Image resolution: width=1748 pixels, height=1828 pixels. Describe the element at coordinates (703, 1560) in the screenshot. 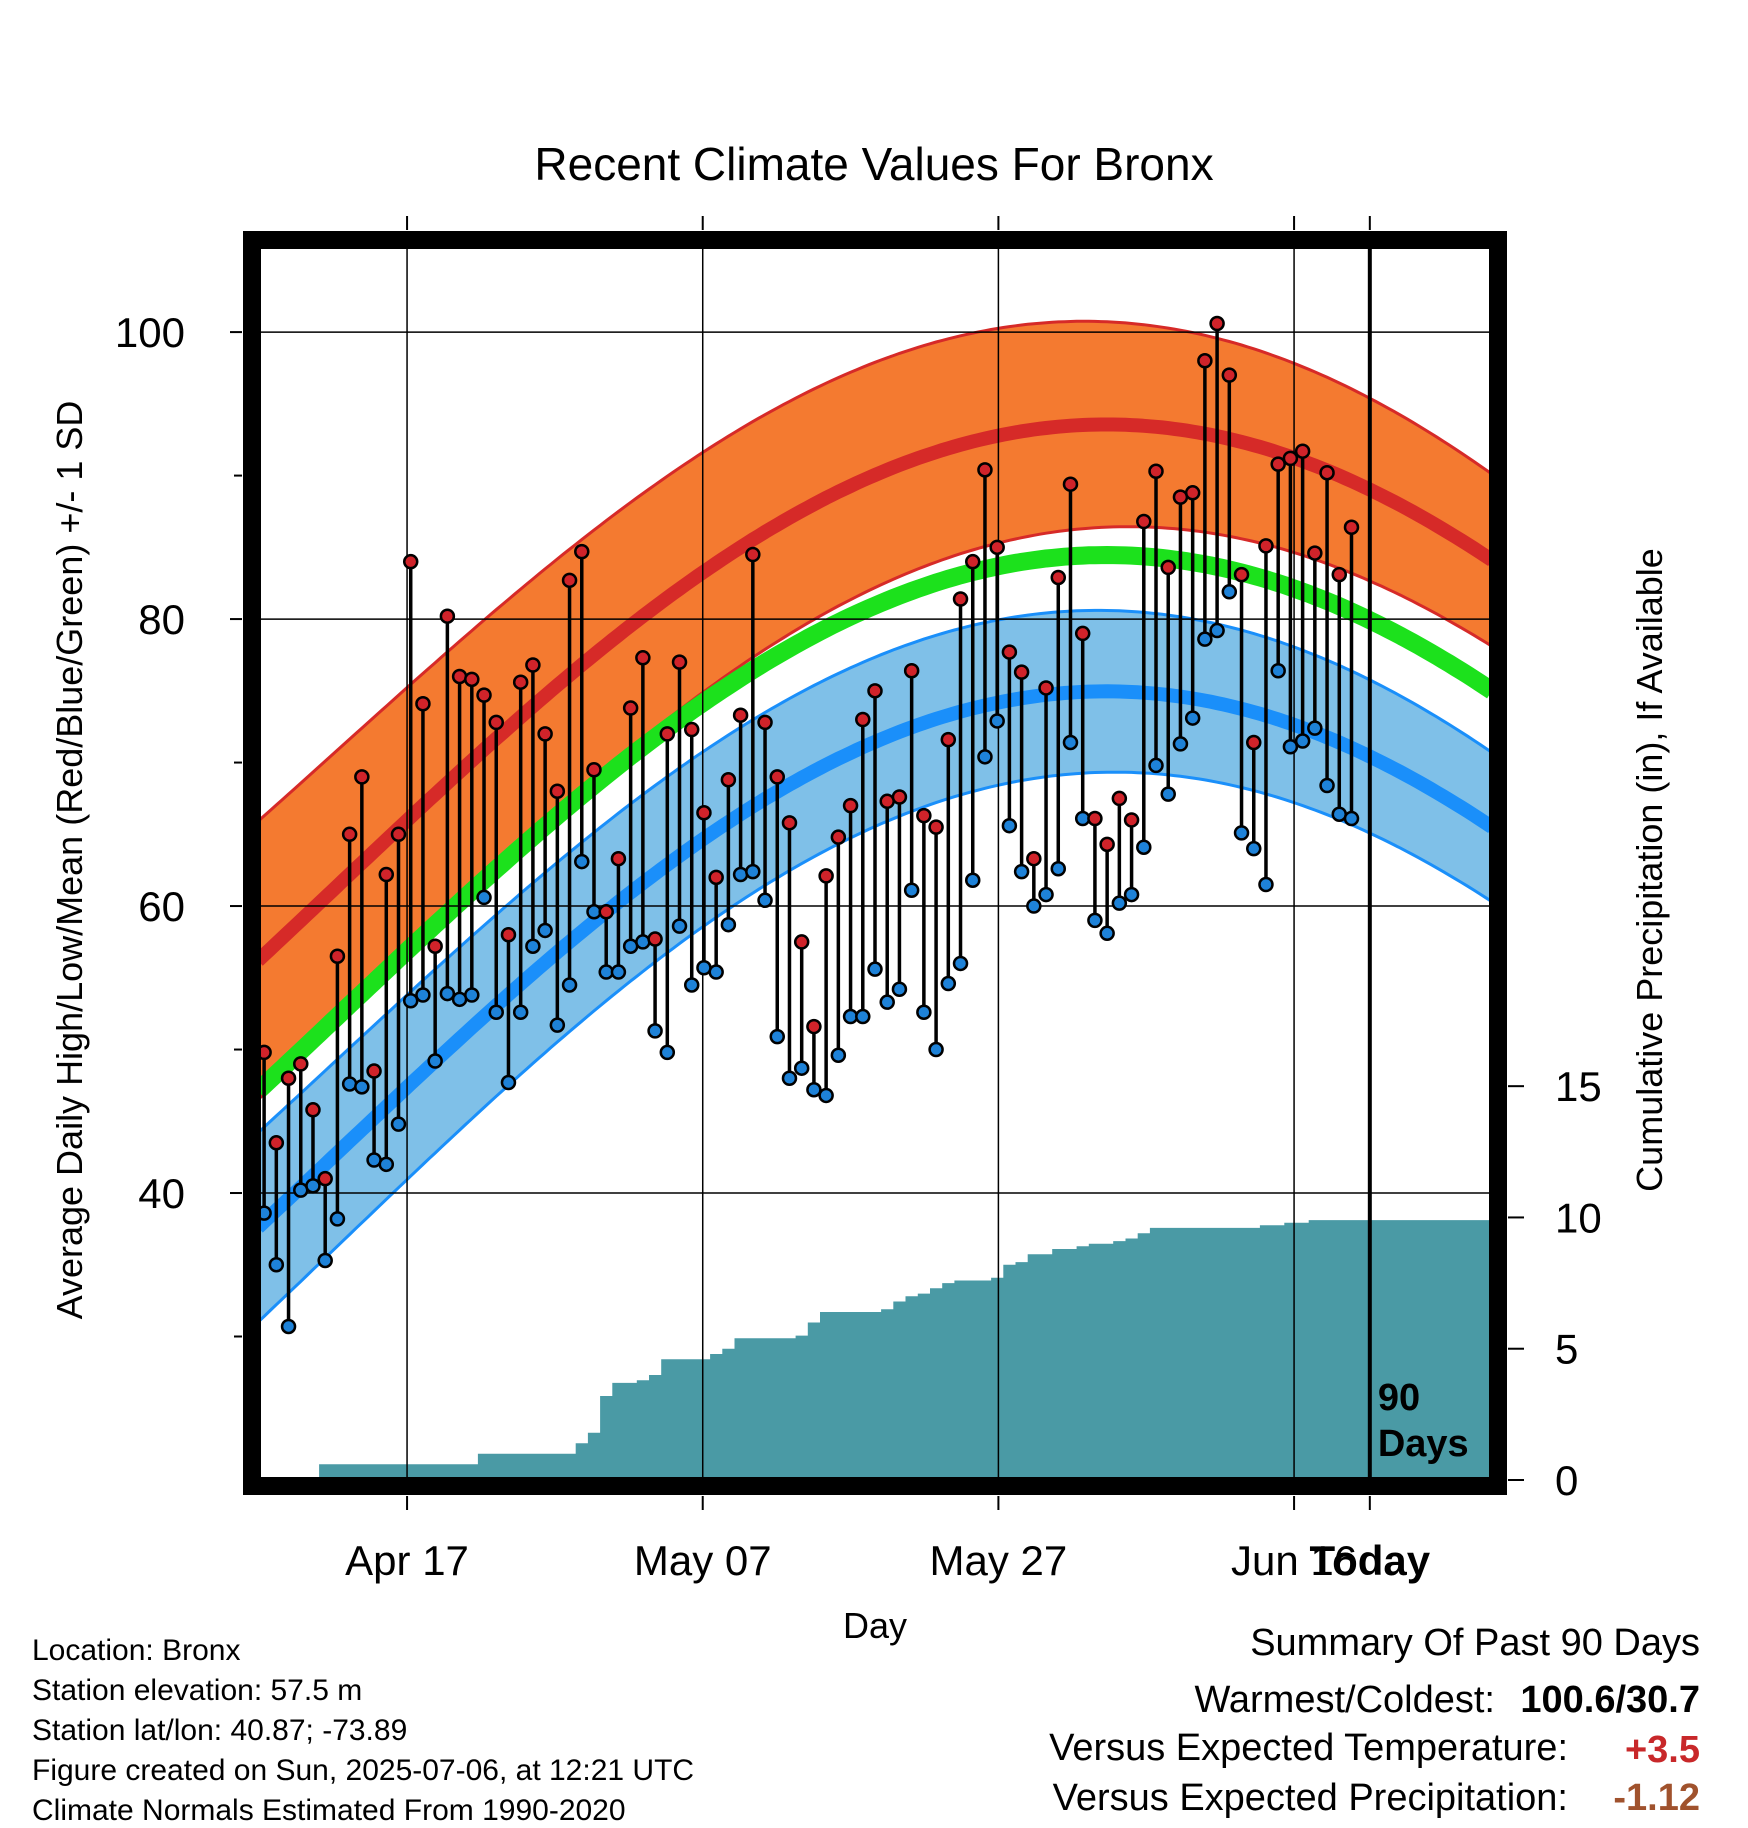

I see `x-tick-label: May 07` at that location.